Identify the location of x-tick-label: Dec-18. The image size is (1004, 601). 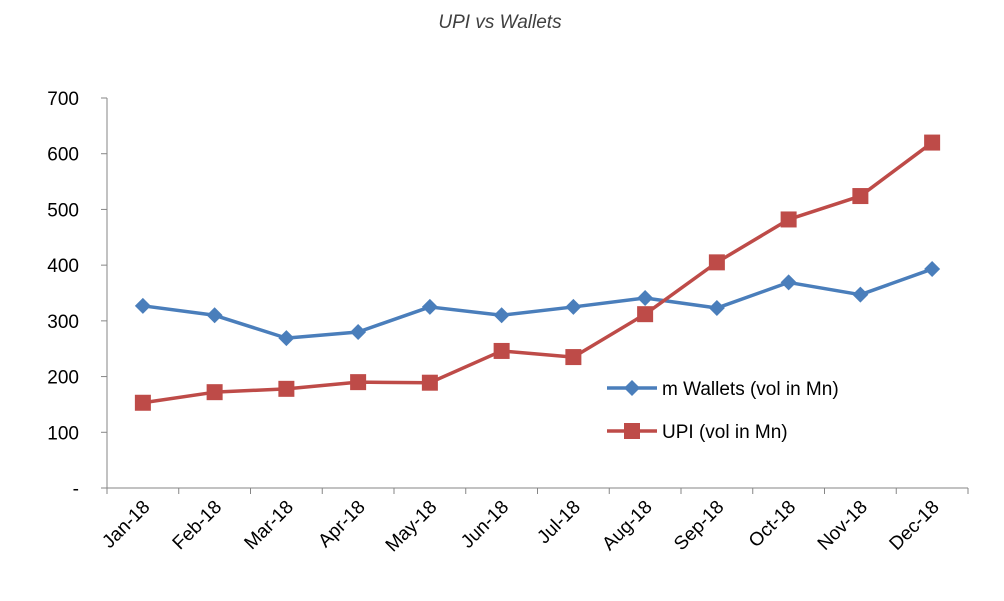
(915, 526).